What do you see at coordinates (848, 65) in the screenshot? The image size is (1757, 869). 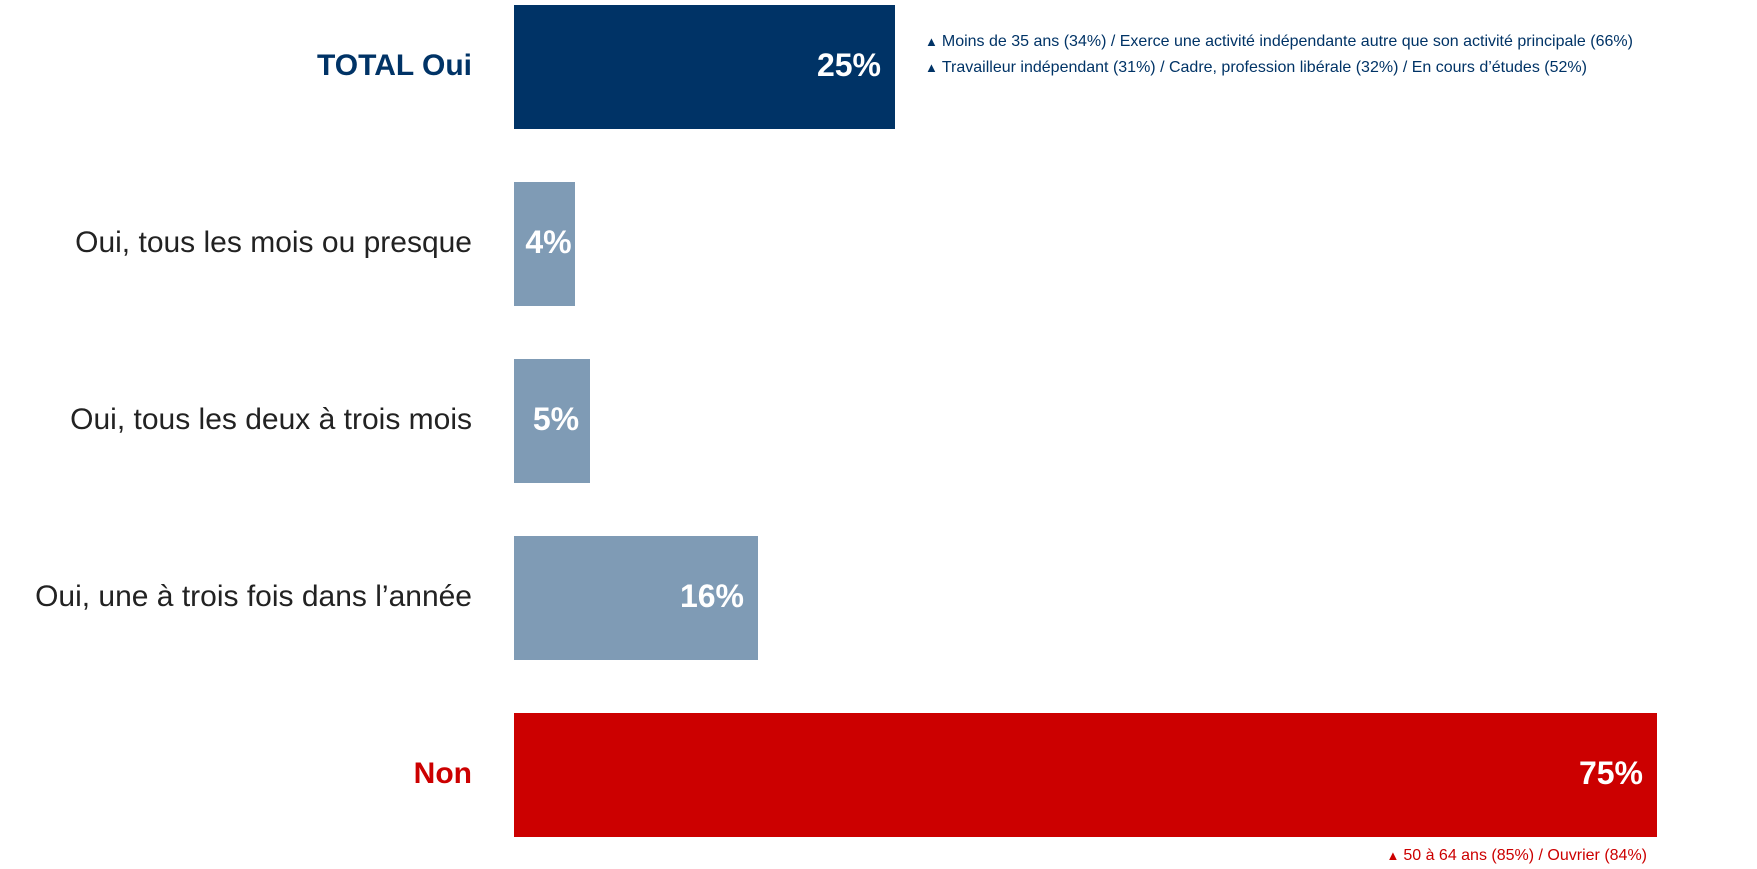 I see `data-label: 25%` at bounding box center [848, 65].